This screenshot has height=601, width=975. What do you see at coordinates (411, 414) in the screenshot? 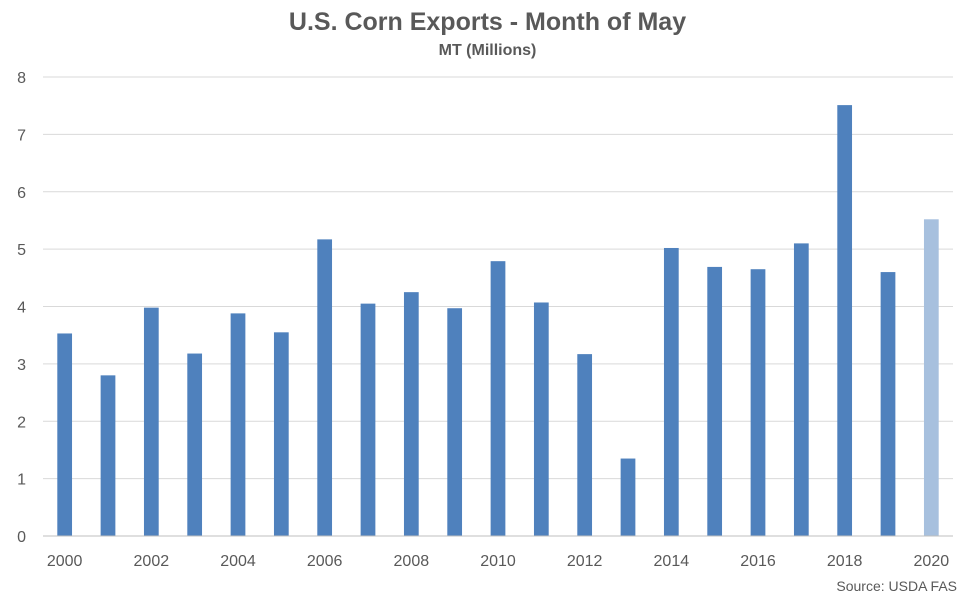
I see `bar-2008` at bounding box center [411, 414].